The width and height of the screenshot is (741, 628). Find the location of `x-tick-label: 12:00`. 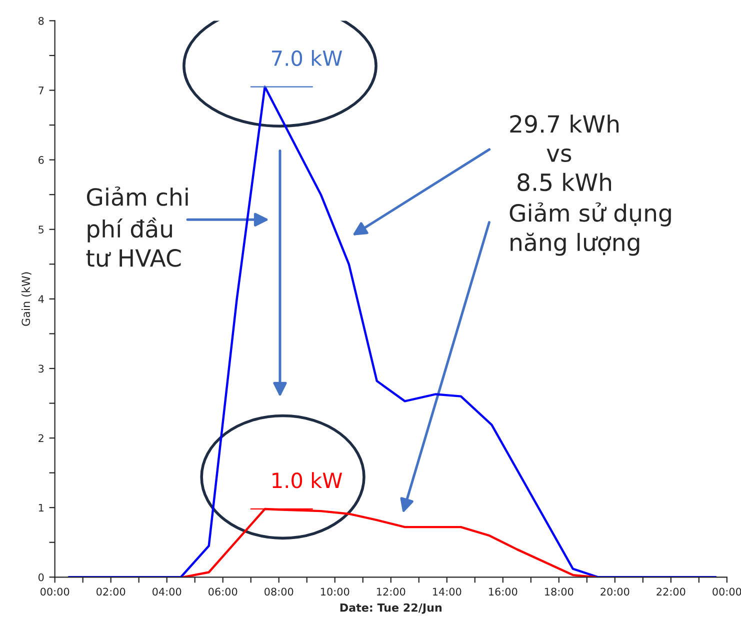

x-tick-label: 12:00 is located at coordinates (391, 592).